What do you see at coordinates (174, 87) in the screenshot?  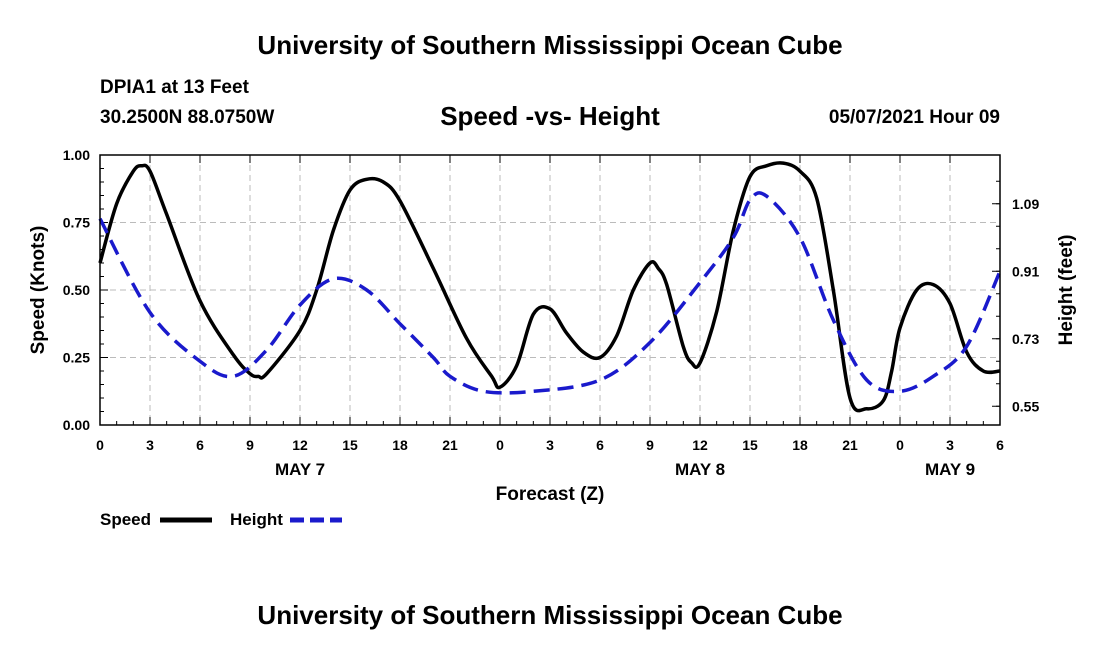 I see `station-name: DPIA1 at 13 Feet` at bounding box center [174, 87].